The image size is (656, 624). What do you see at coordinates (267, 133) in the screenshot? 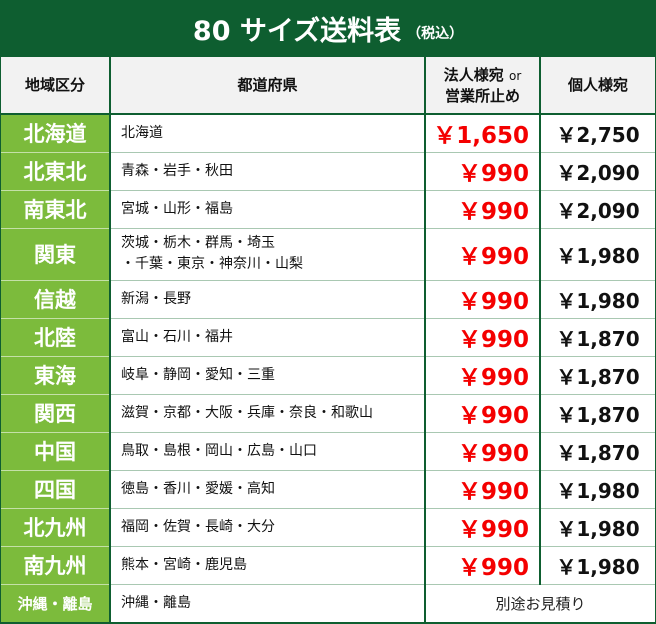
I see `prefectures-cell: 北海道` at bounding box center [267, 133].